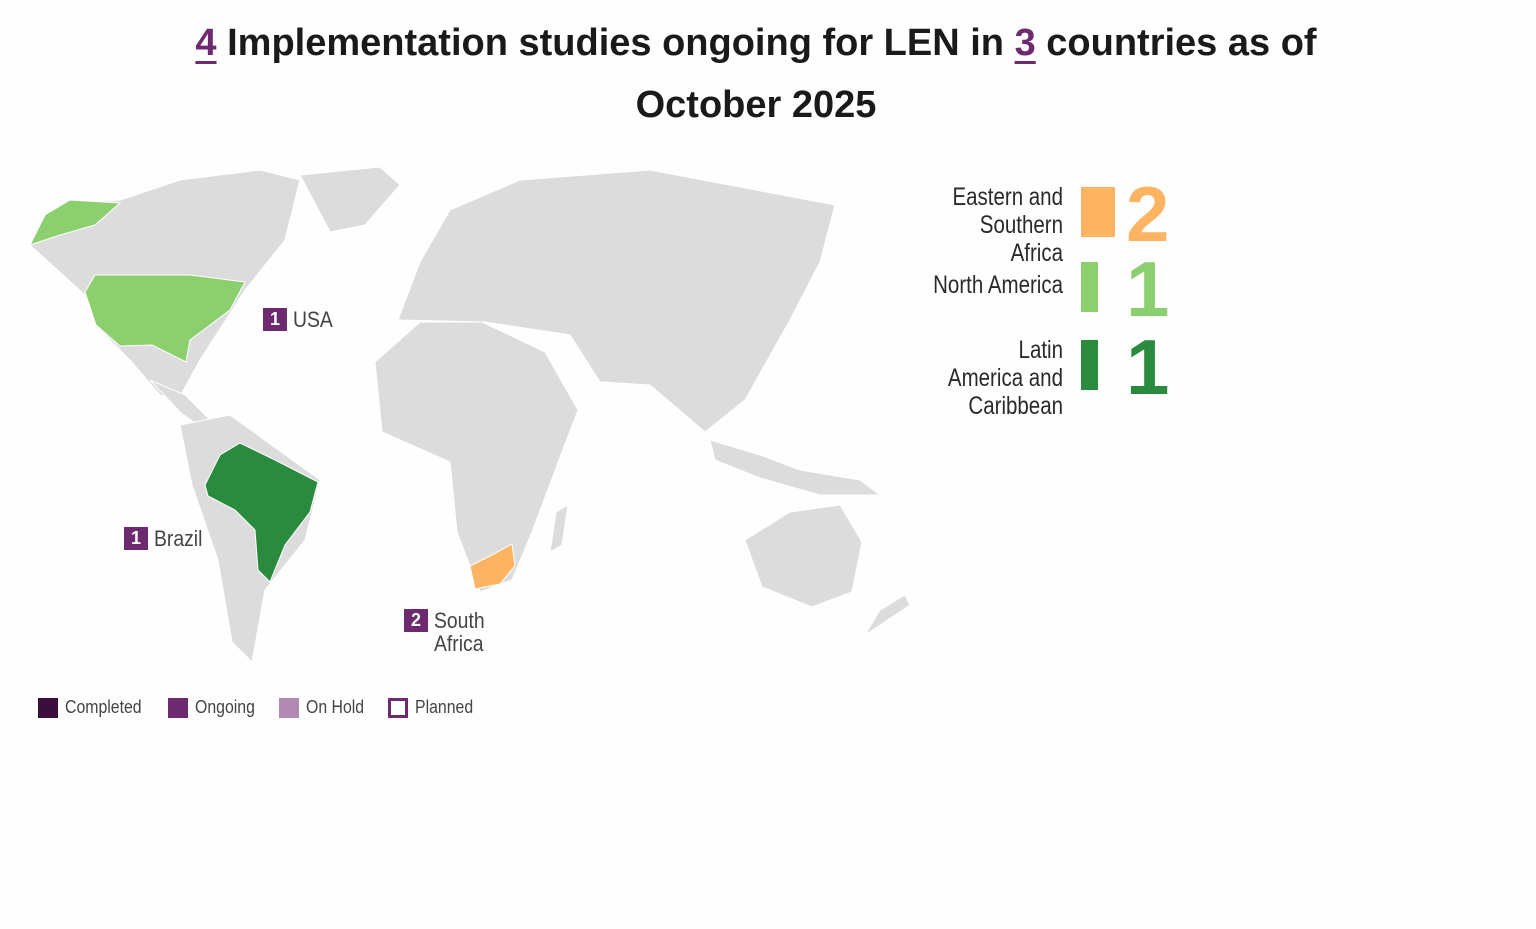 The height and width of the screenshot is (929, 1536). I want to click on south-africa-shape, so click(492, 566).